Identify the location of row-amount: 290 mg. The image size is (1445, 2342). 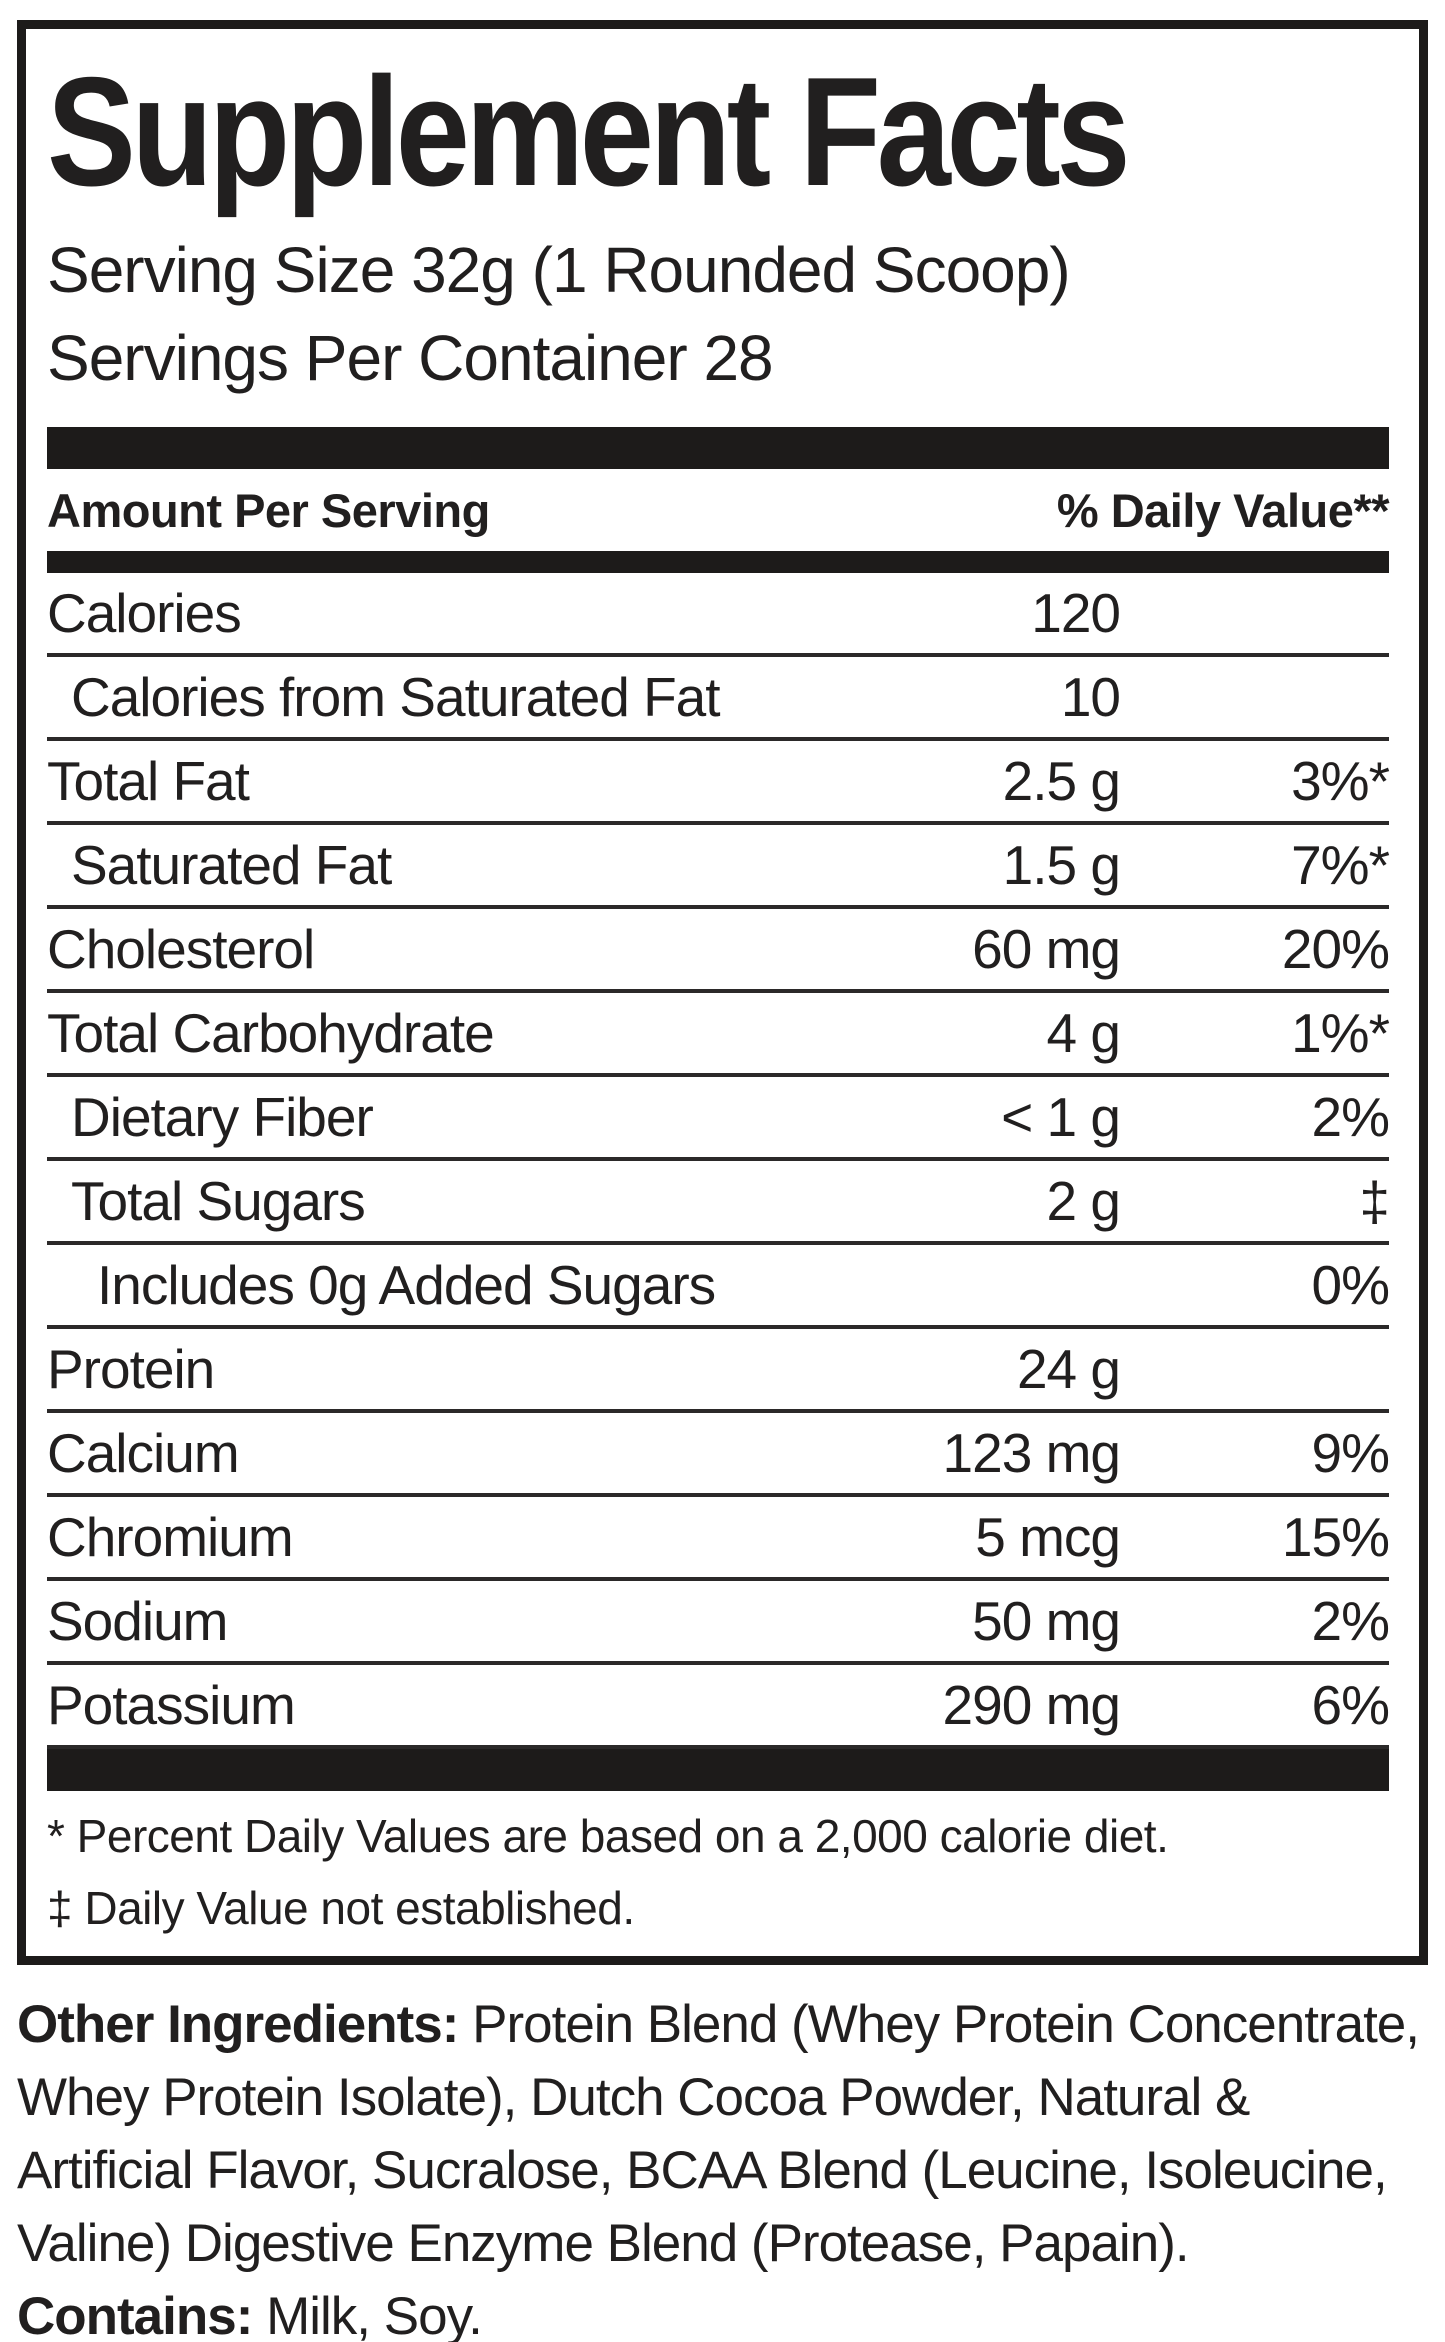
(1031, 1705).